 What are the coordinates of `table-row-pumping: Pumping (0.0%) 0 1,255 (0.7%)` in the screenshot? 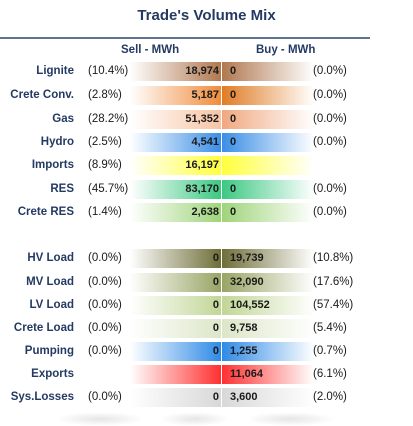 It's located at (206, 351).